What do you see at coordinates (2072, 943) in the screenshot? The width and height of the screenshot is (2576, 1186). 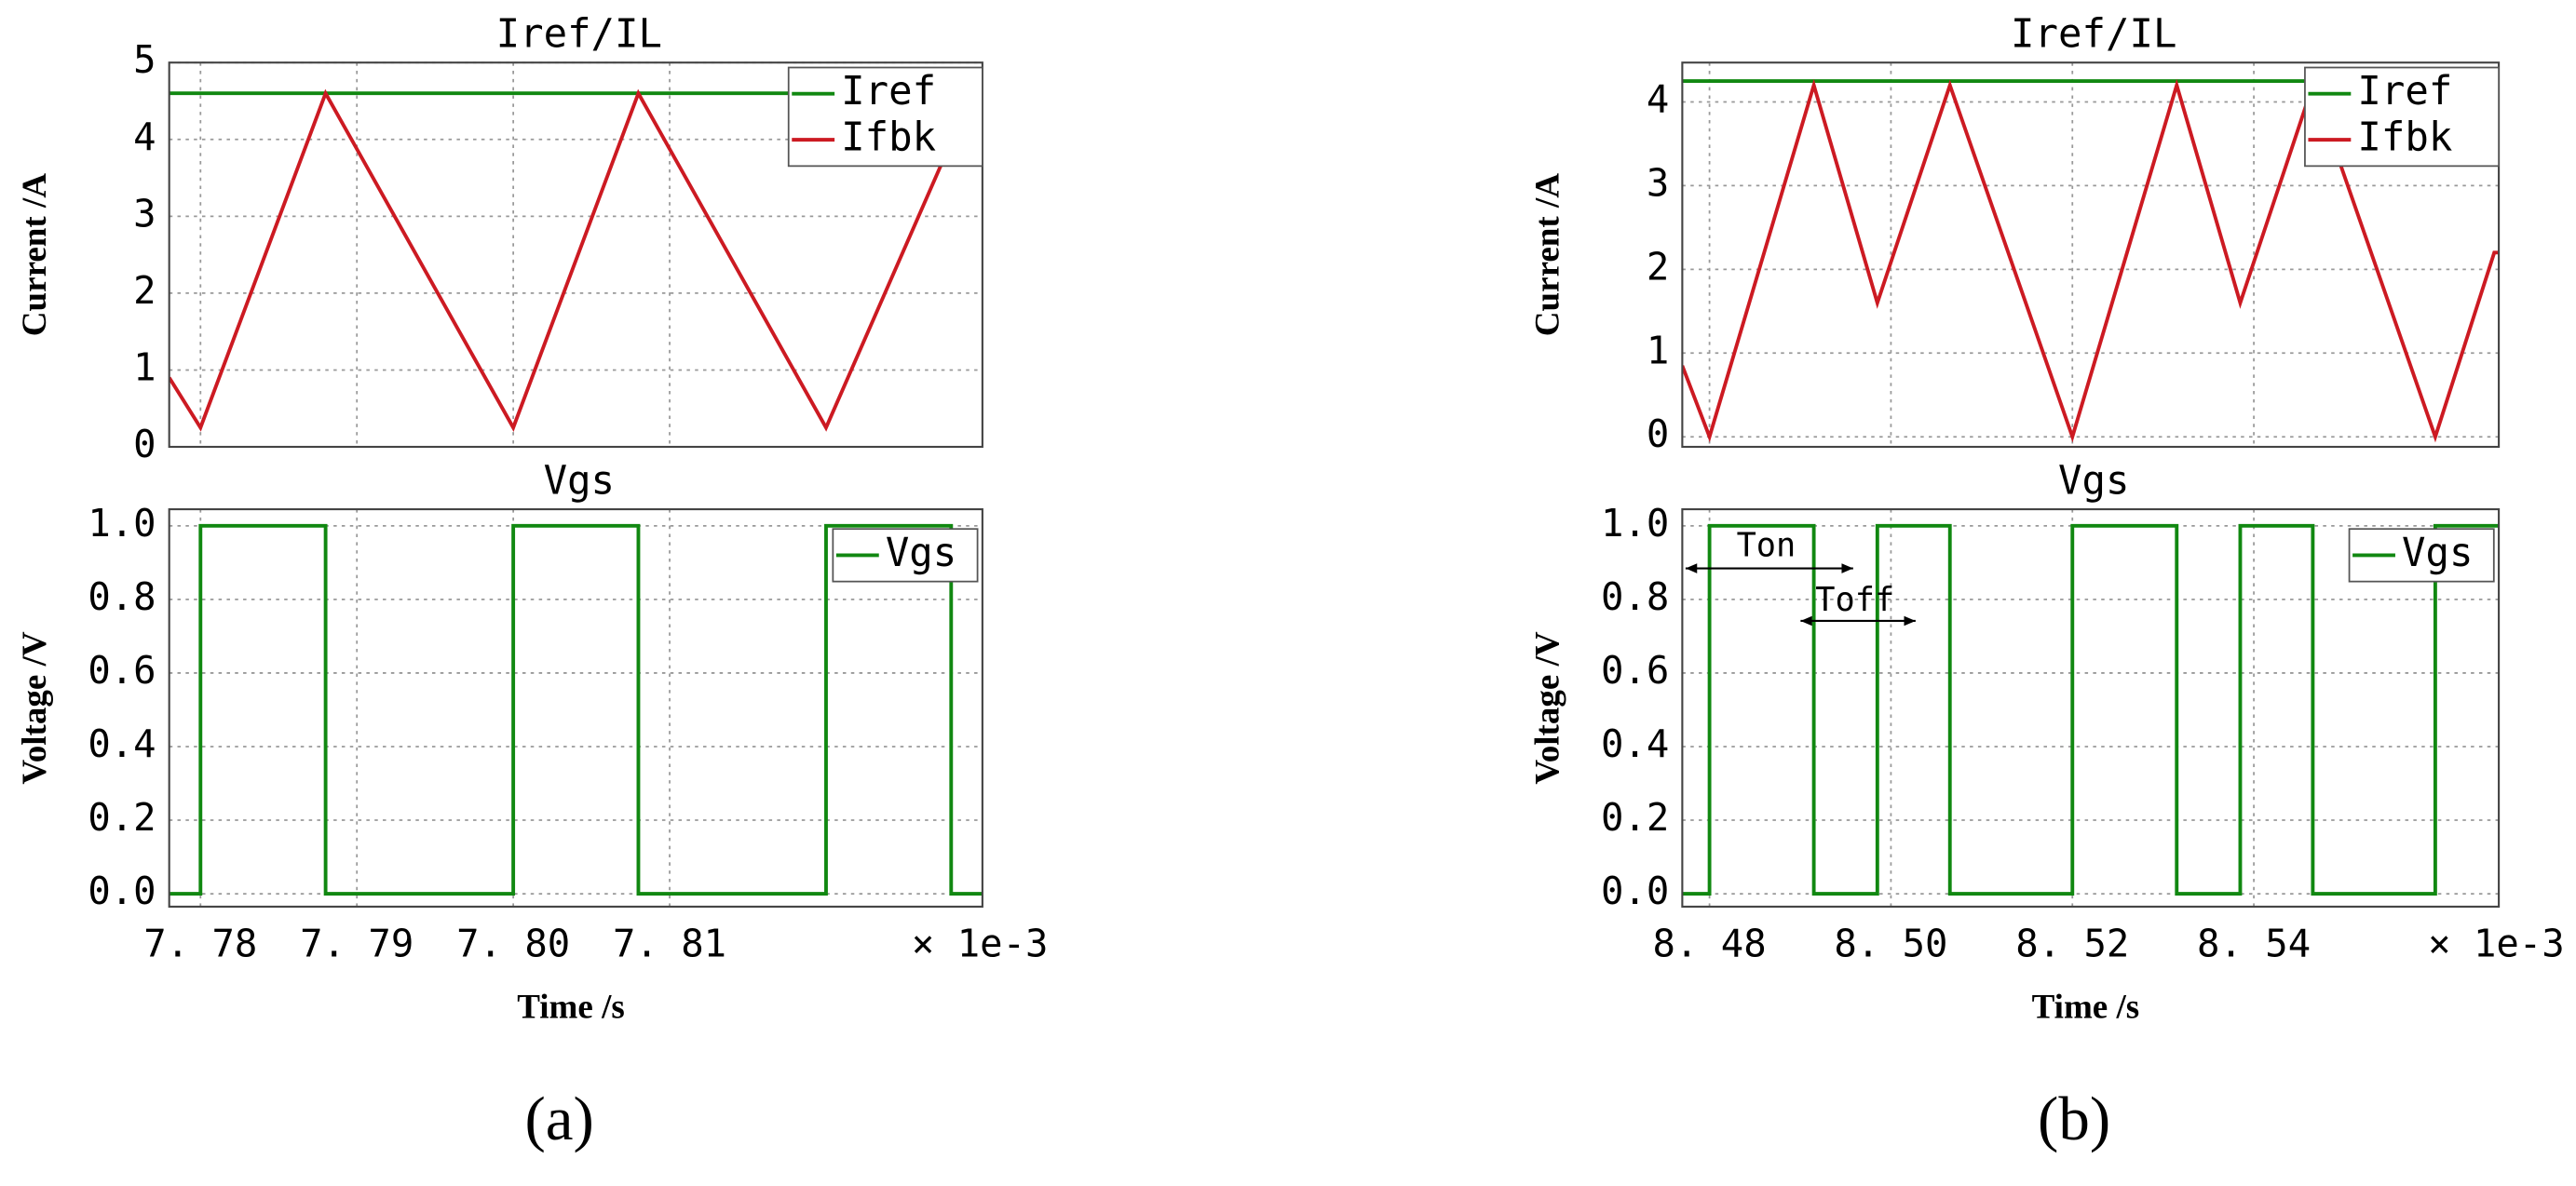 I see `x-tick-label: 8. 52` at bounding box center [2072, 943].